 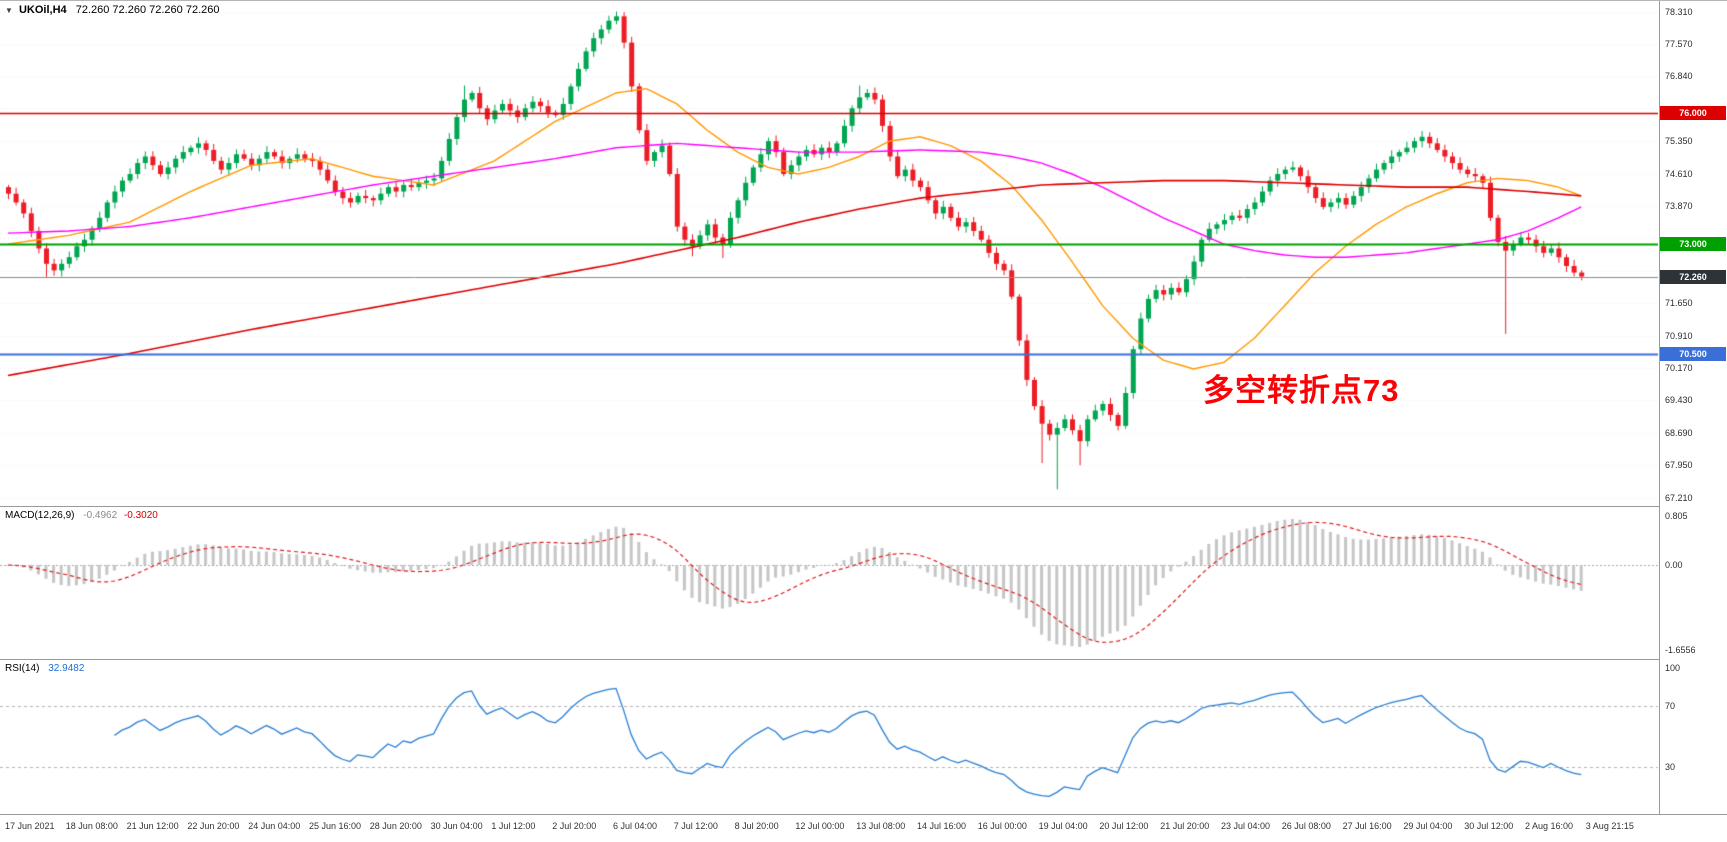 What do you see at coordinates (44, 668) in the screenshot?
I see `rsi-panel-label: RSI(14) 32.9482` at bounding box center [44, 668].